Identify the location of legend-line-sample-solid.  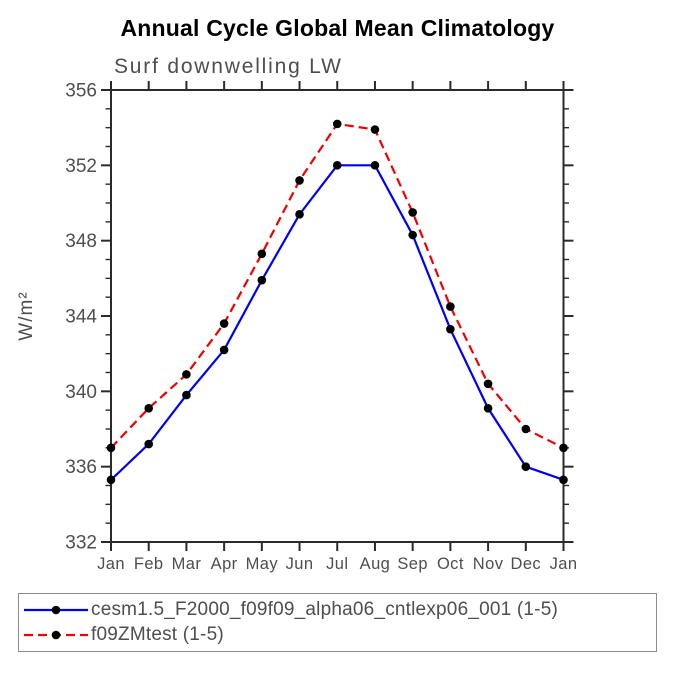
(56, 610).